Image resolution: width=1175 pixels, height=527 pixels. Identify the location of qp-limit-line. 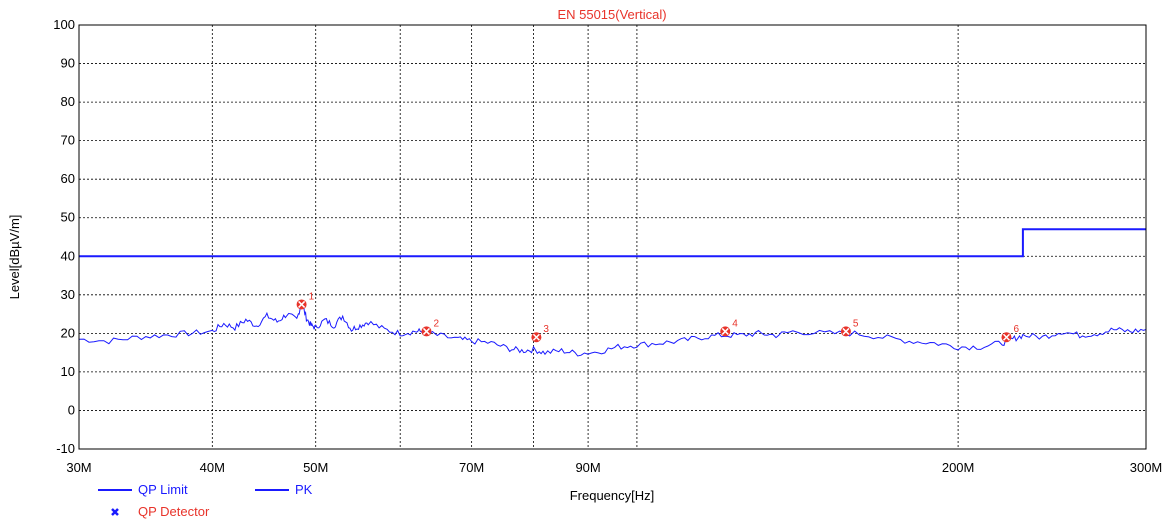
(612, 243).